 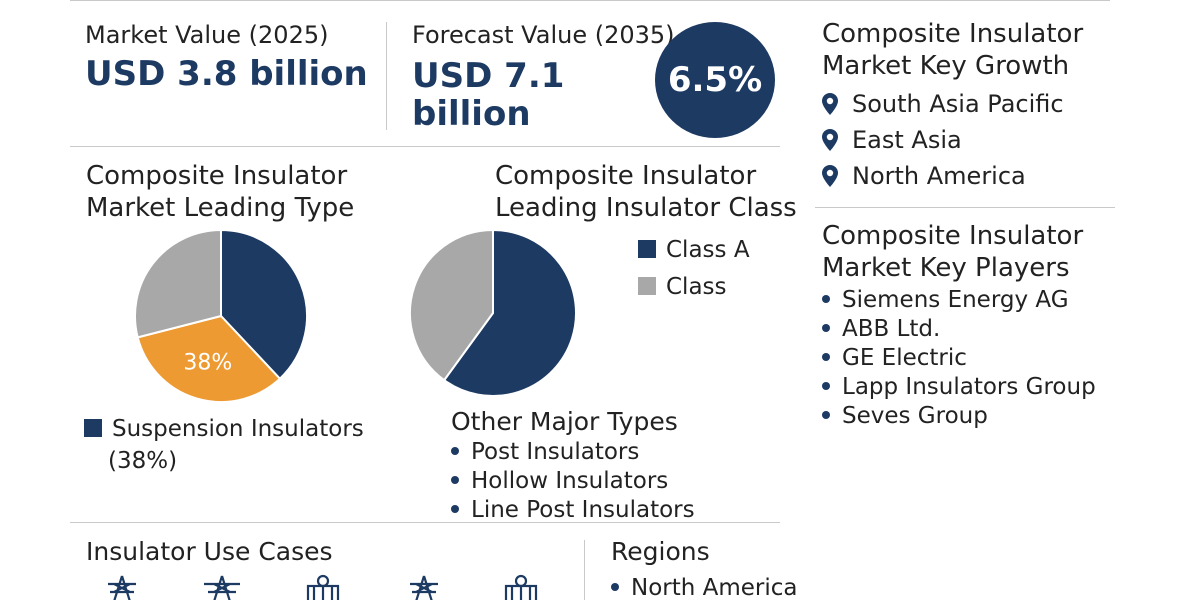 What do you see at coordinates (584, 570) in the screenshot?
I see `bottom-vertical-divider` at bounding box center [584, 570].